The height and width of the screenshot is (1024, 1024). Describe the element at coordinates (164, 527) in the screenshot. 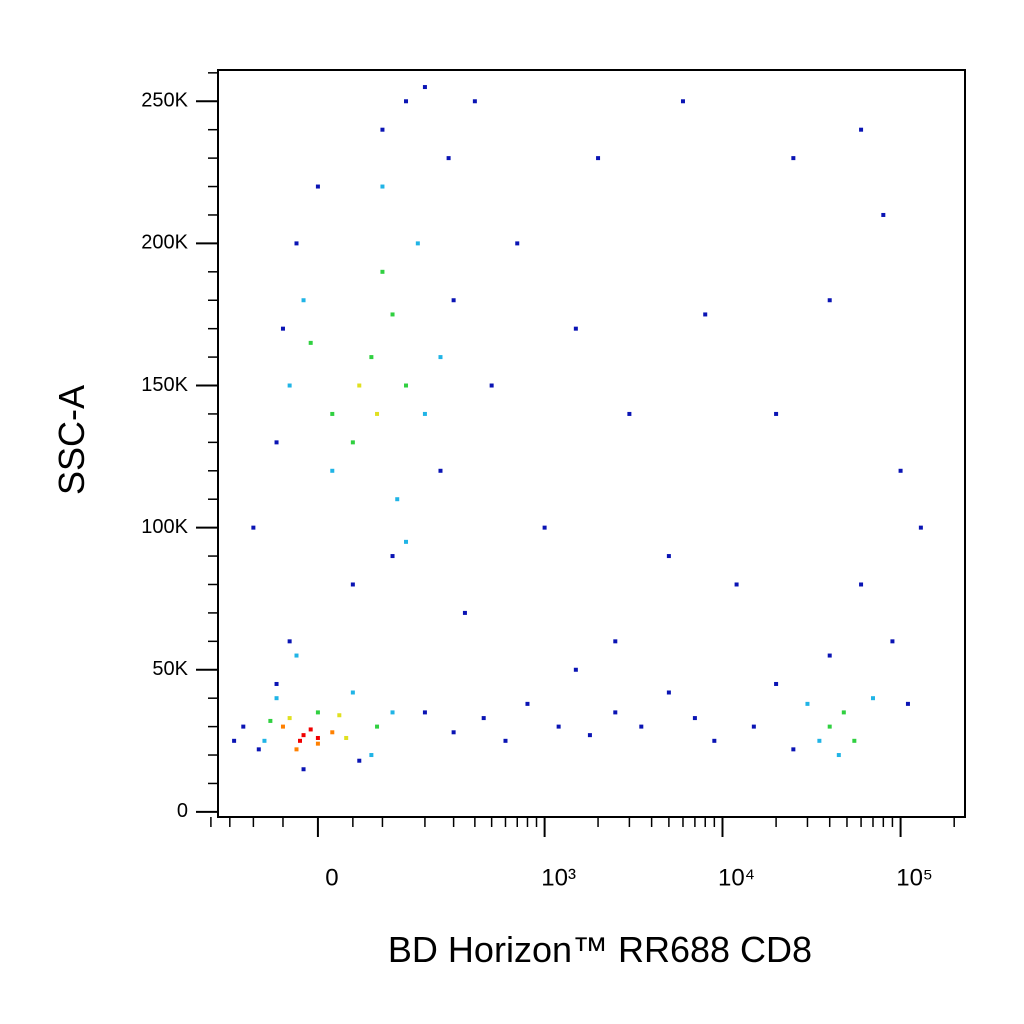

I see `y-tick-label: 100K` at that location.